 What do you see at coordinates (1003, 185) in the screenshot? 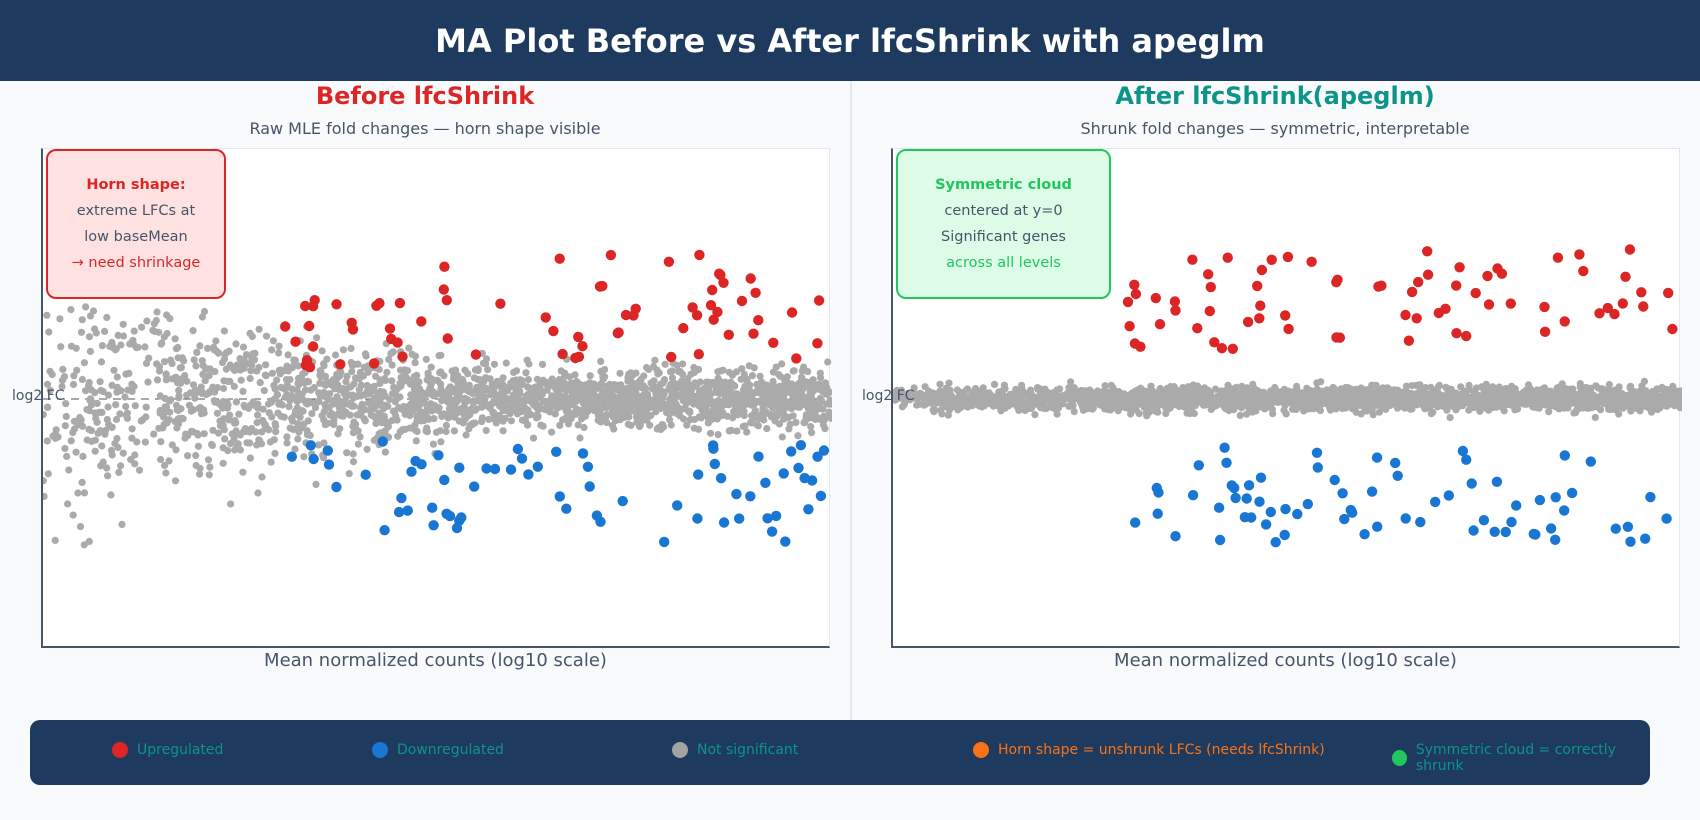
I see `note-title: Symmetric cloud` at bounding box center [1003, 185].